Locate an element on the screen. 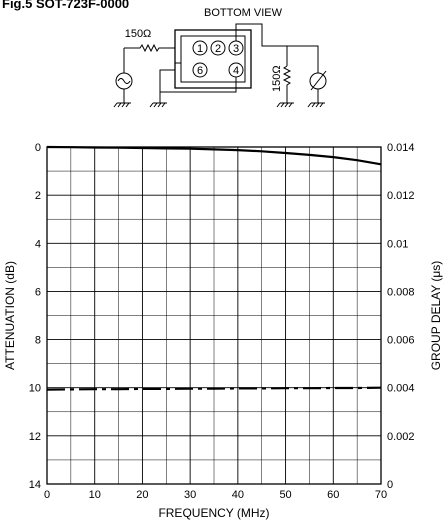  pin-2-label: 2 is located at coordinates (218, 49).